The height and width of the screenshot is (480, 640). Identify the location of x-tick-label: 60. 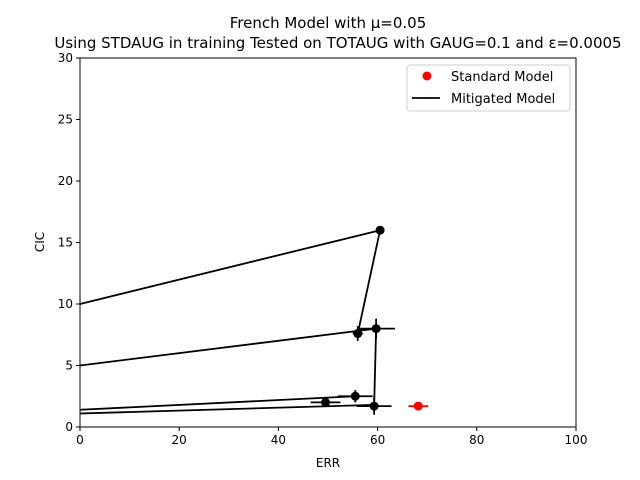
(377, 440).